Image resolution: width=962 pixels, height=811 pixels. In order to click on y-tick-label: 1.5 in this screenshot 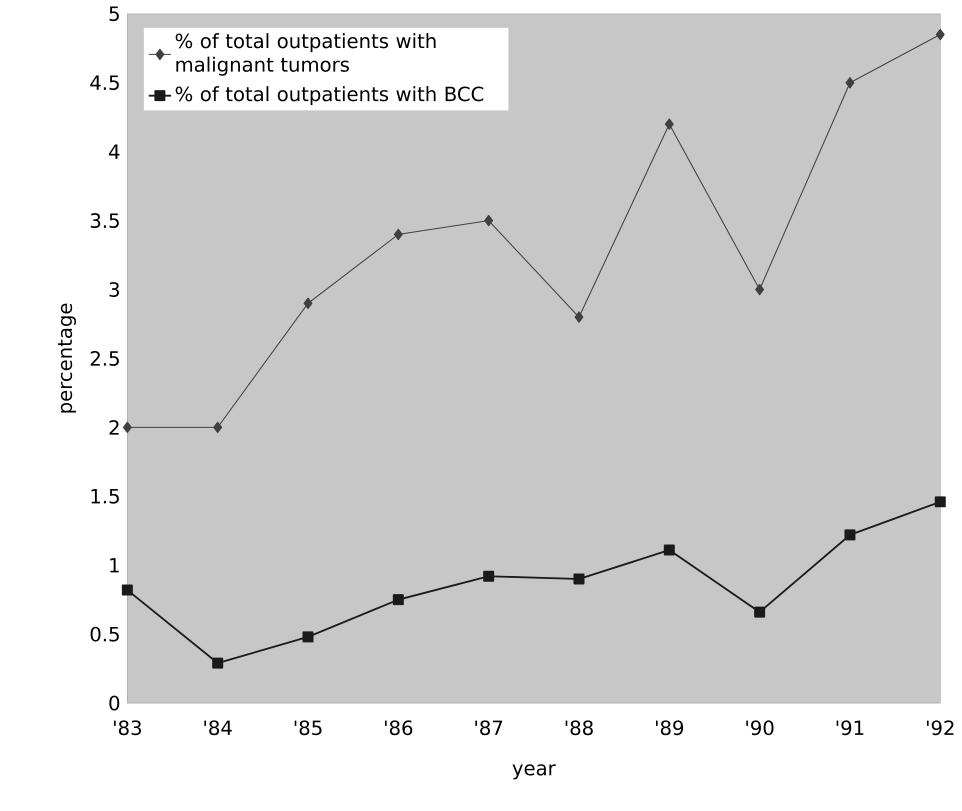, I will do `click(105, 496)`.